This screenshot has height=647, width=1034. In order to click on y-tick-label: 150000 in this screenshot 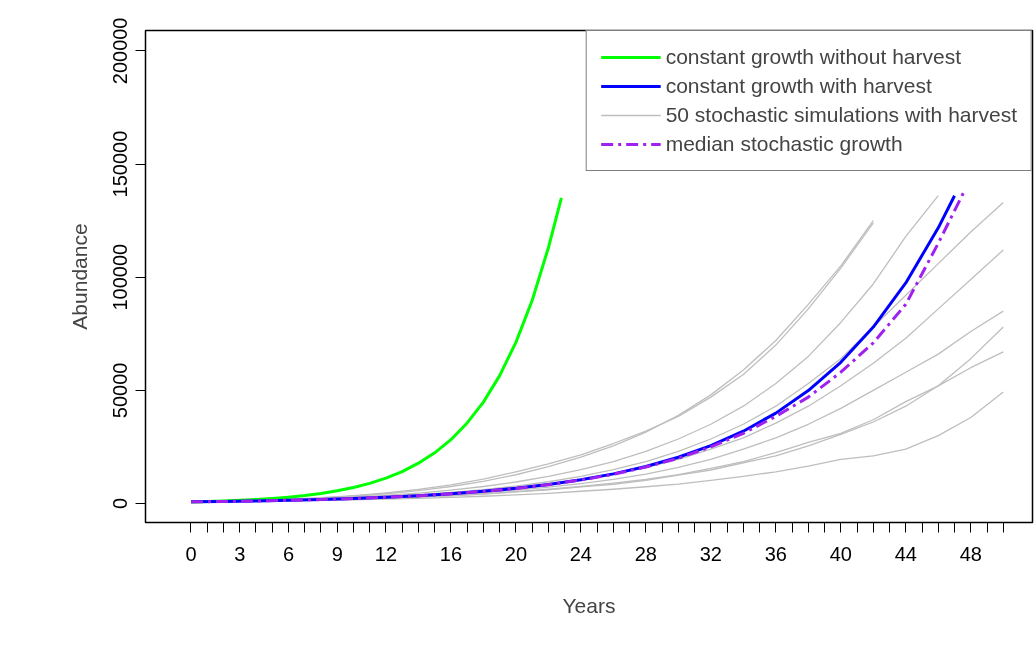, I will do `click(120, 164)`.